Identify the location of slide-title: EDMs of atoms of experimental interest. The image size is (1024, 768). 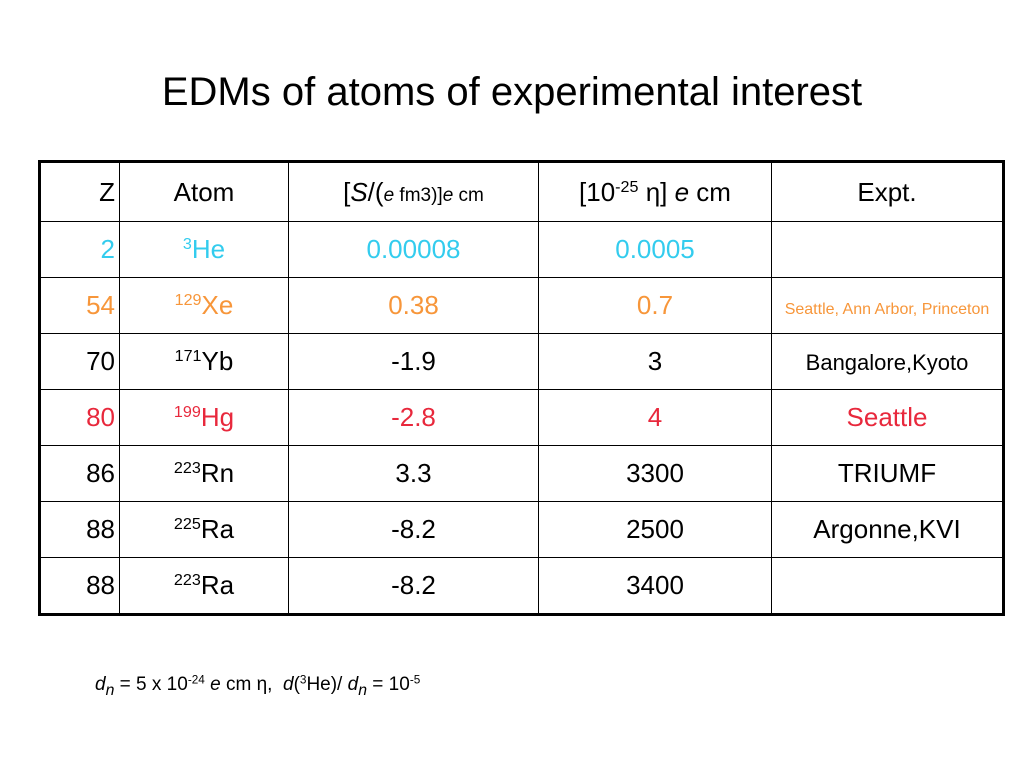
(512, 92).